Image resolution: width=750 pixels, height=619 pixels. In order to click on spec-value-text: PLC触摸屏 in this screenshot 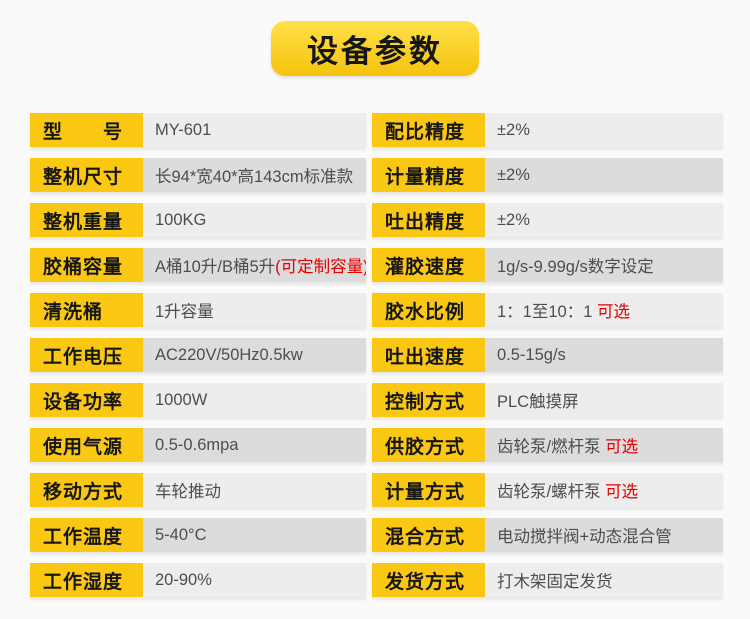, I will do `click(538, 402)`.